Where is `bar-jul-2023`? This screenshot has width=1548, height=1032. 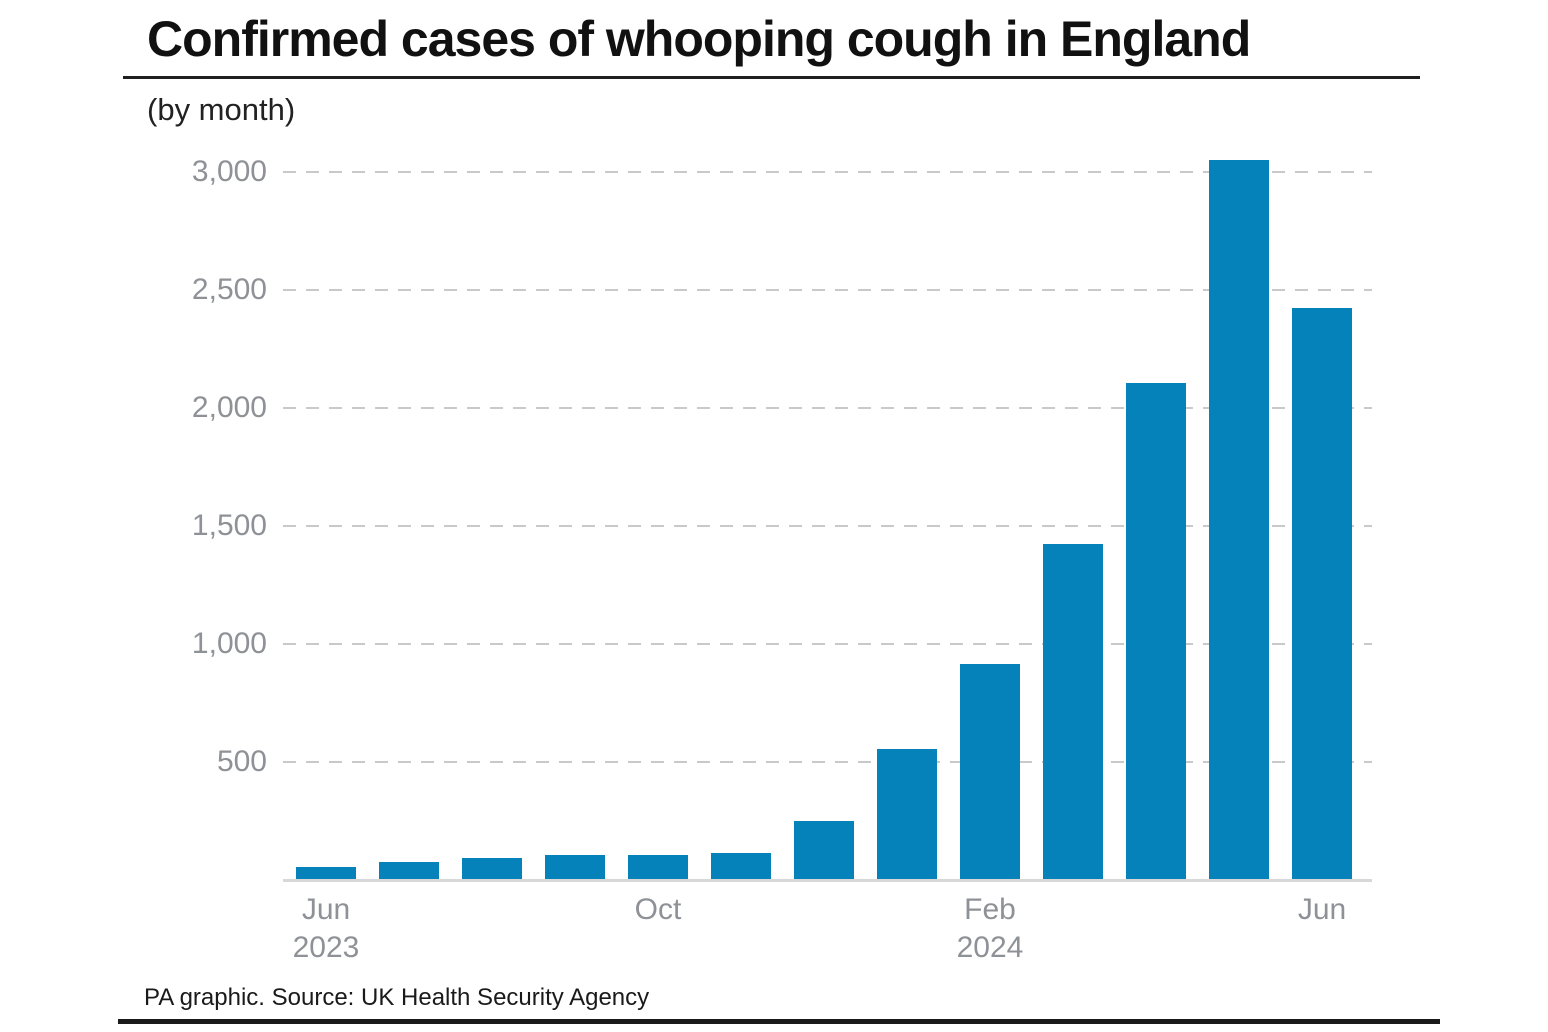 bar-jul-2023 is located at coordinates (409, 871).